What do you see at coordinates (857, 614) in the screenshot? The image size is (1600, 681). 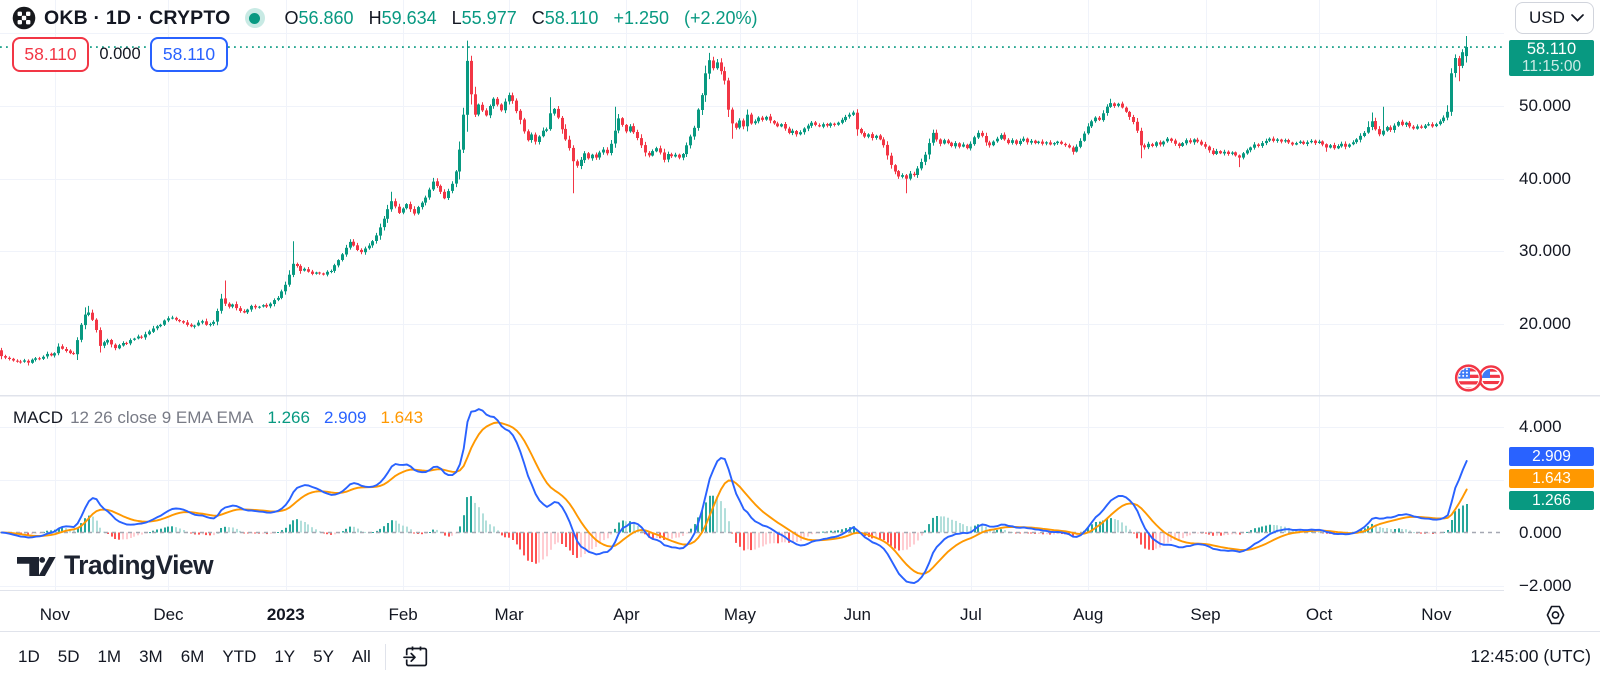 I see `time-axis-label-jun: Jun` at bounding box center [857, 614].